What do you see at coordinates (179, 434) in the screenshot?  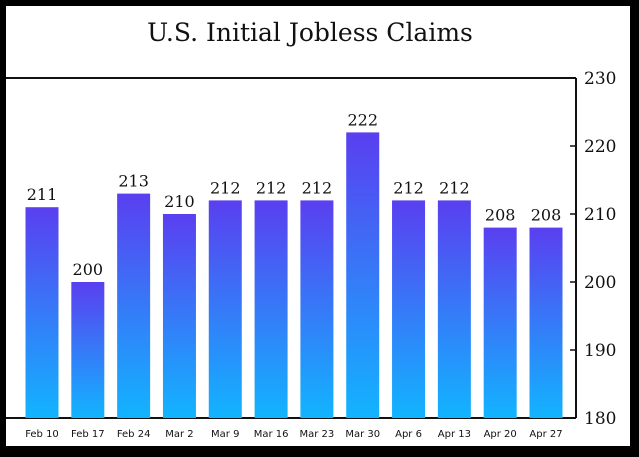 I see `x-tick-label: Mar 2` at bounding box center [179, 434].